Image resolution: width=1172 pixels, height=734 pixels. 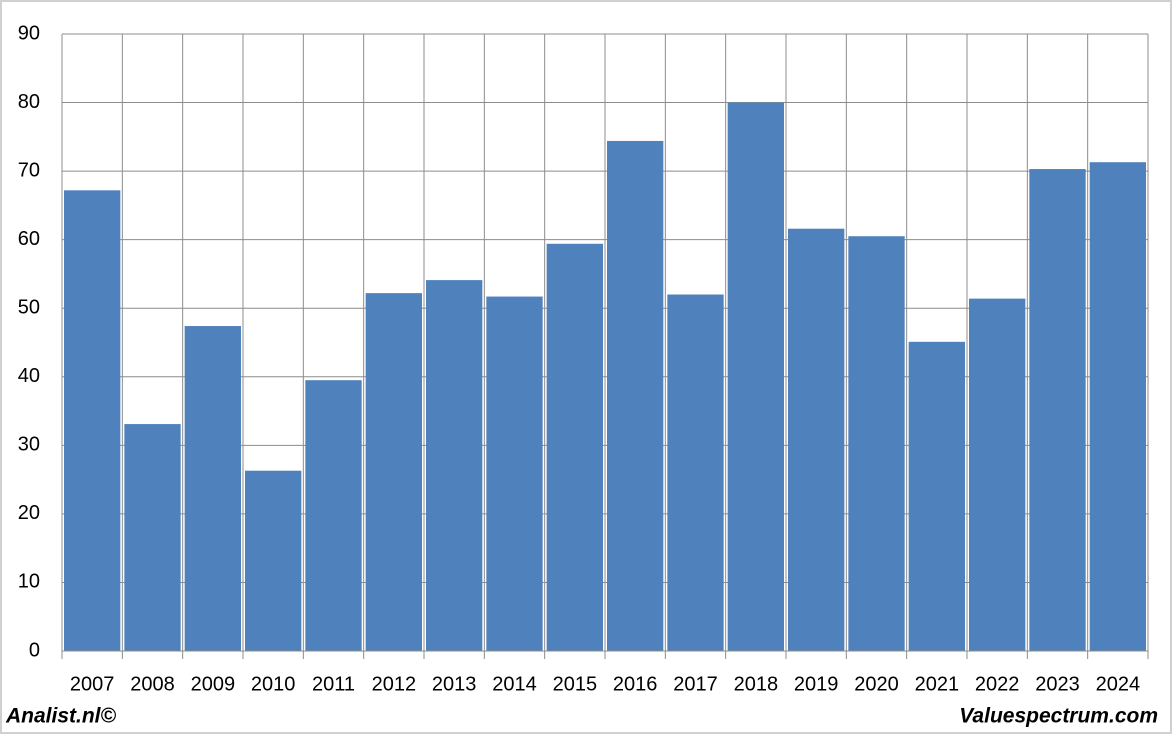 I want to click on x-tick-label: 2008, so click(x=152, y=684).